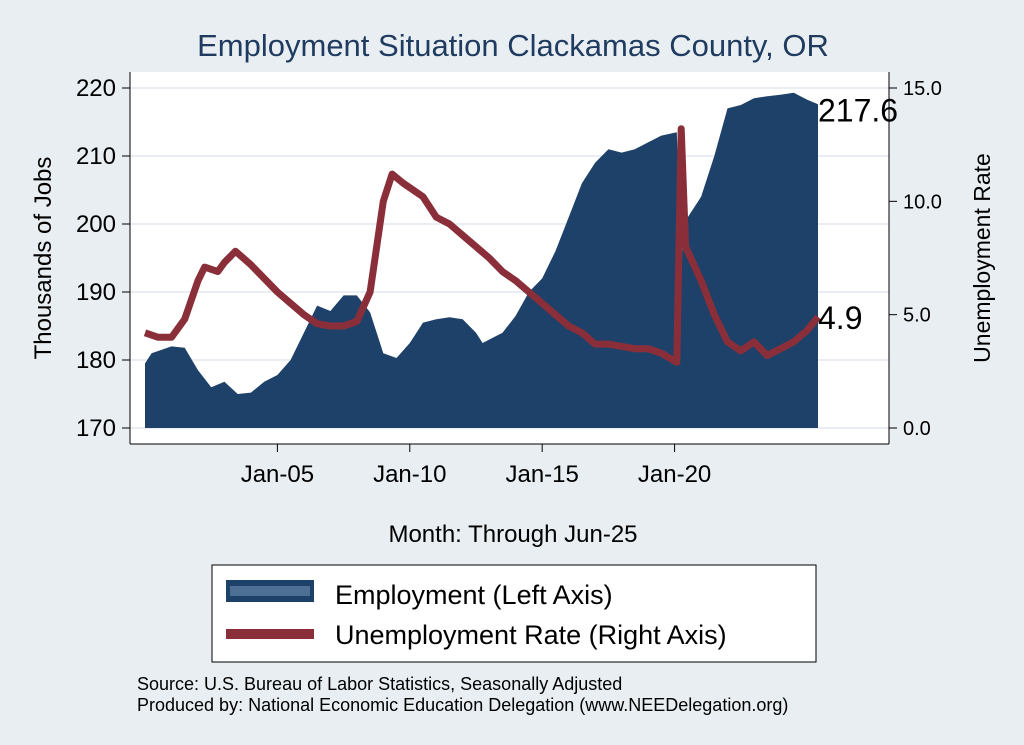 The width and height of the screenshot is (1024, 745). What do you see at coordinates (674, 474) in the screenshot?
I see `x-tick-label: Jan-20` at bounding box center [674, 474].